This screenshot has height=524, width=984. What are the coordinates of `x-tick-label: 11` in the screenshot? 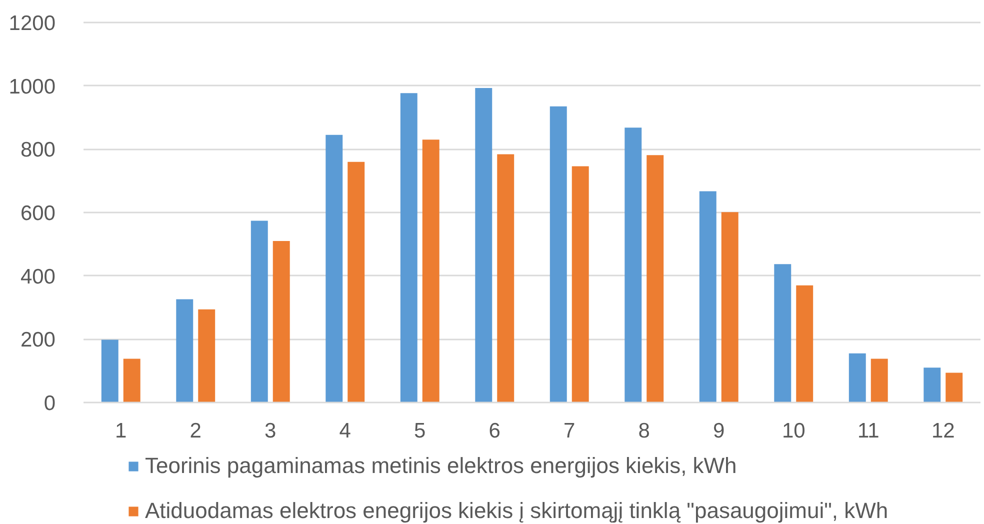 It's located at (868, 431).